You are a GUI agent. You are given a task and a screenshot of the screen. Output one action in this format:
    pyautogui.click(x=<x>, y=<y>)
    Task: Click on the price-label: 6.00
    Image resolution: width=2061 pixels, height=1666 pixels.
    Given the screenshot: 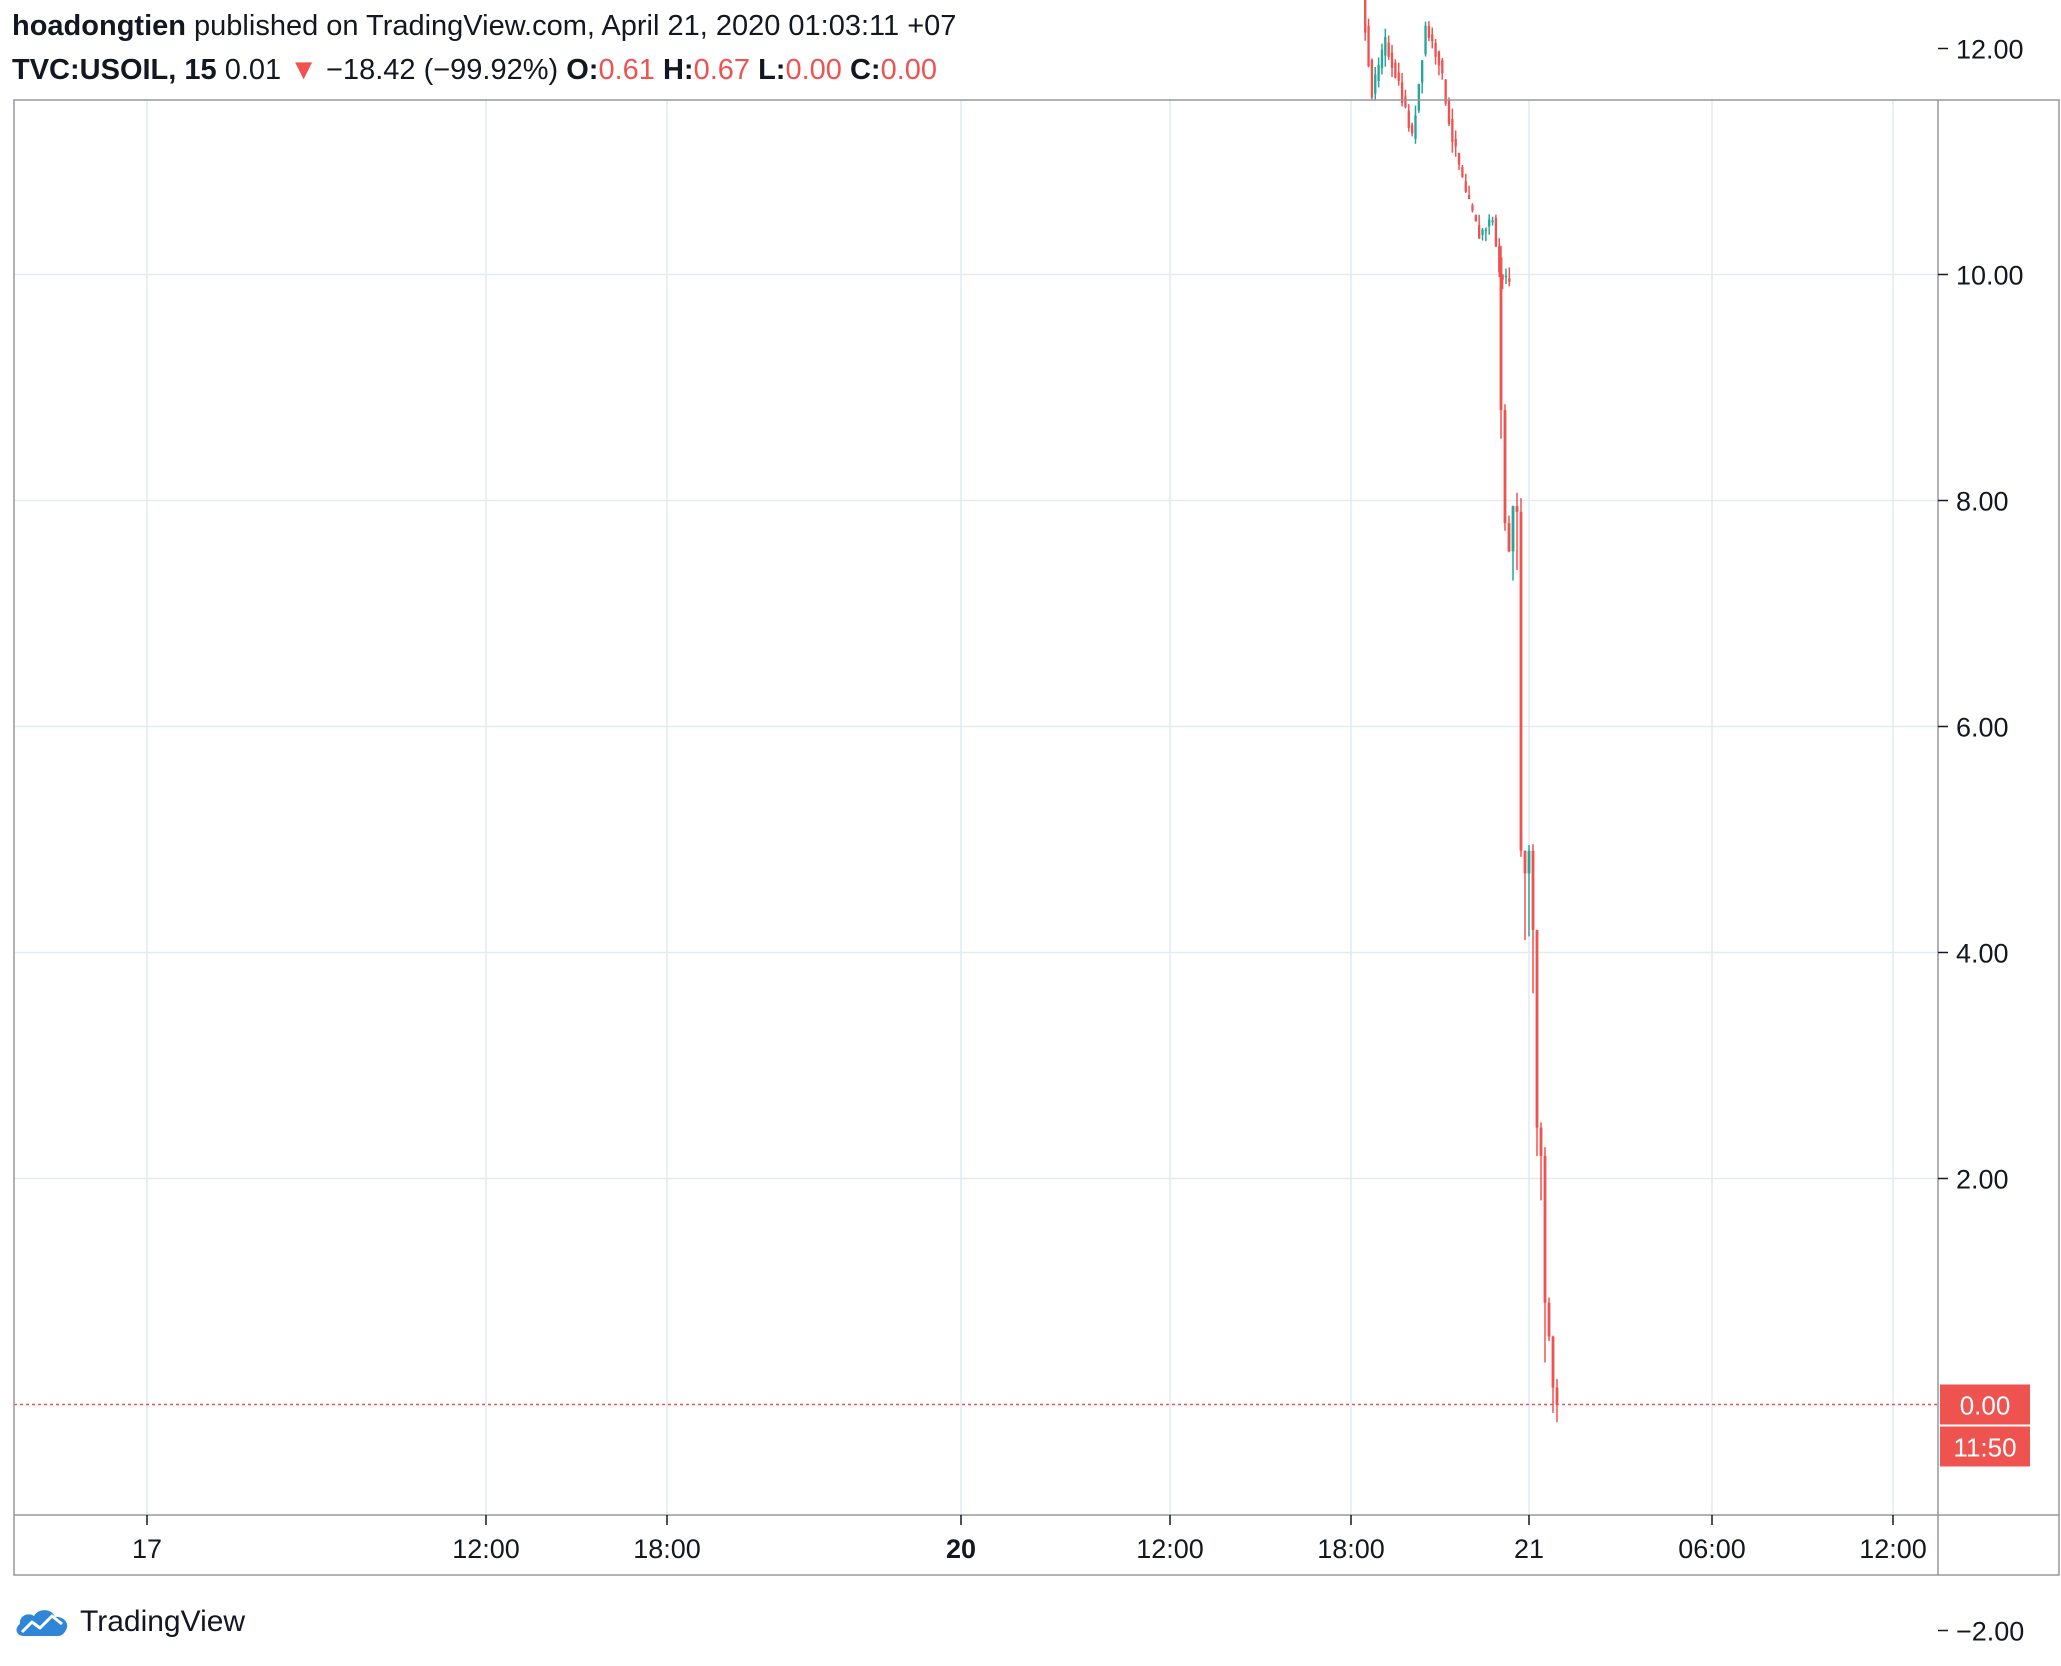 What is the action you would take?
    pyautogui.click(x=1982, y=728)
    